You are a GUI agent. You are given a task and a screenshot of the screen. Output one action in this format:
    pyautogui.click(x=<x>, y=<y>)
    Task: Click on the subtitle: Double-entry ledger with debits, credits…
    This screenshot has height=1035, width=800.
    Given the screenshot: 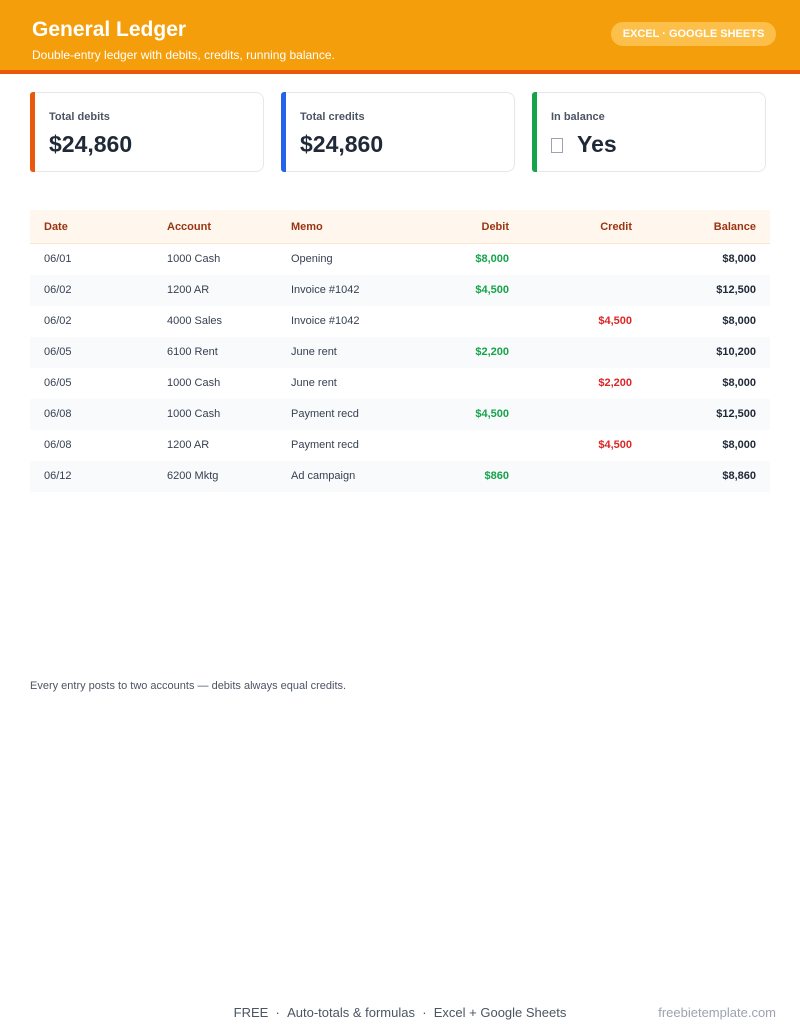 What is the action you would take?
    pyautogui.click(x=183, y=55)
    